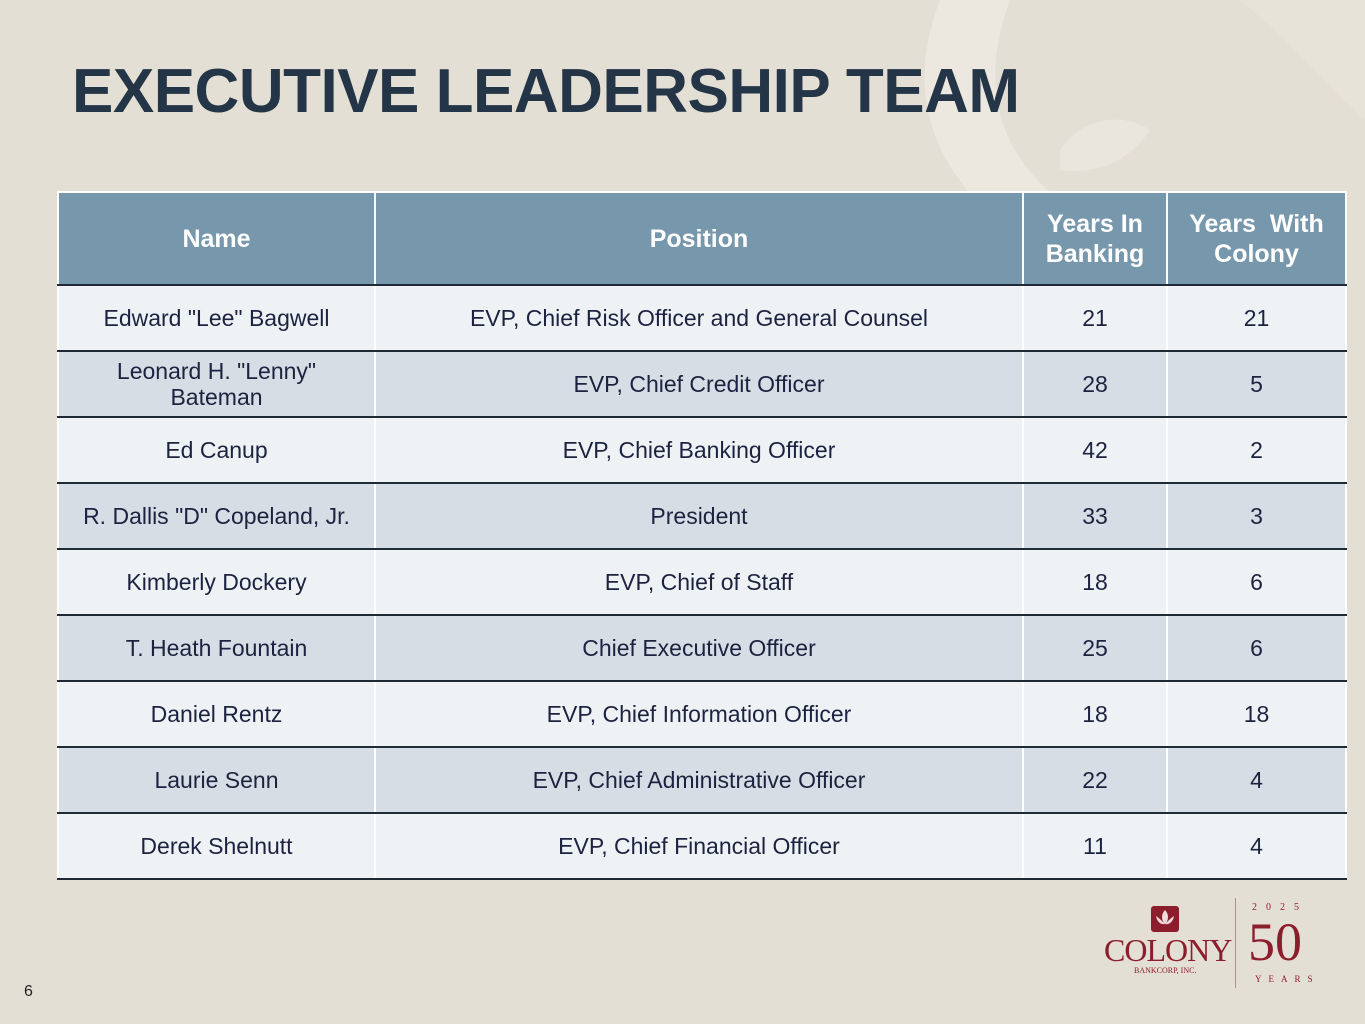  Describe the element at coordinates (546, 91) in the screenshot. I see `page-title: EXECUTIVE LEADERSHIP TEAM` at that location.